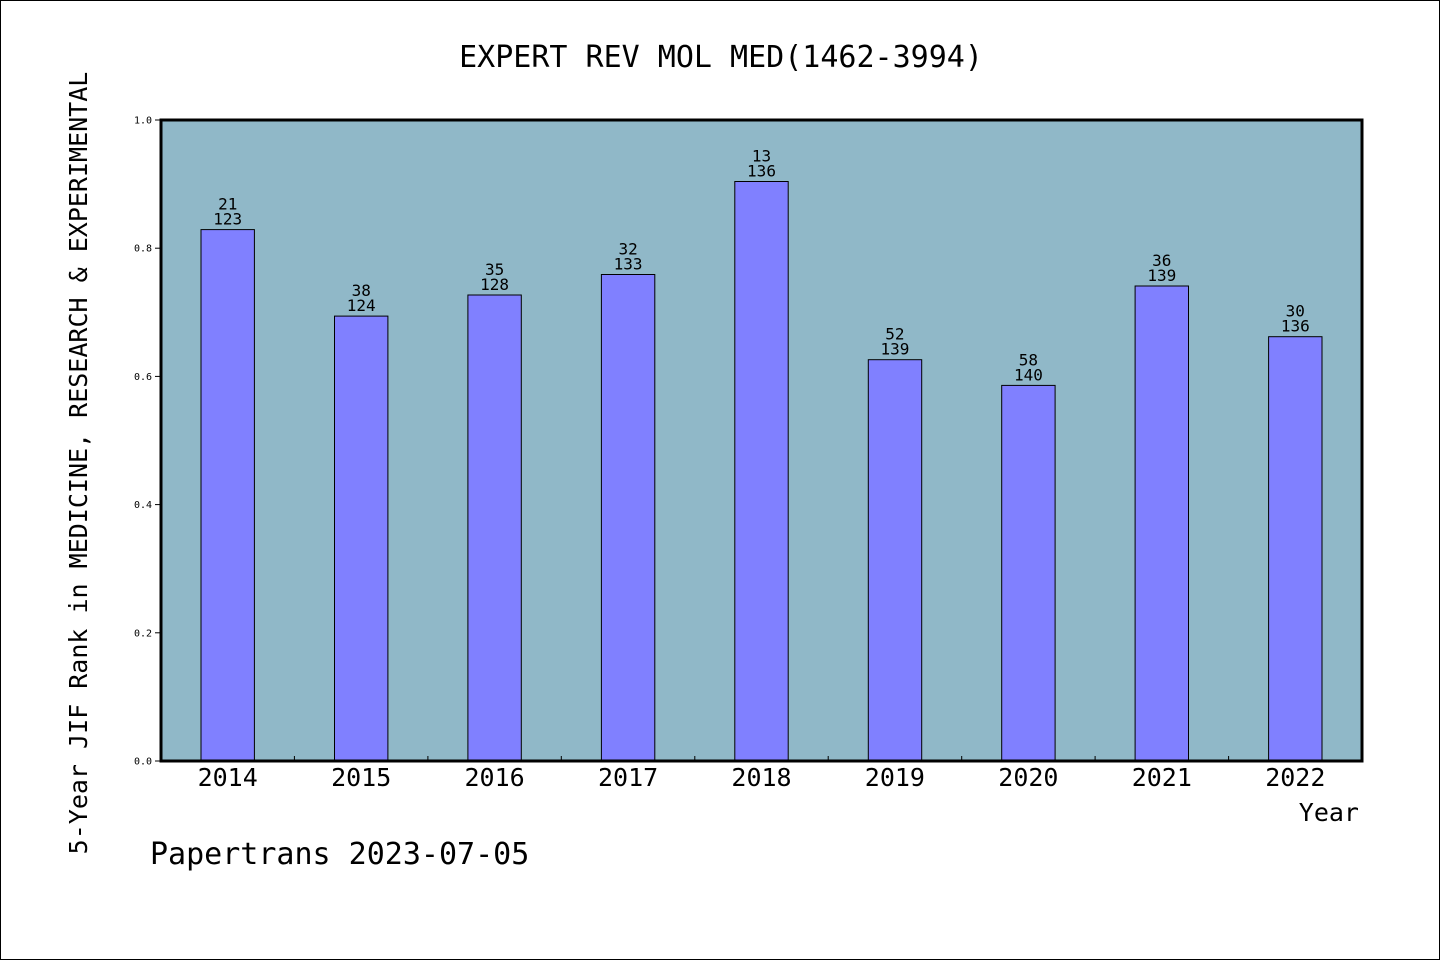 Image resolution: width=1440 pixels, height=960 pixels. Describe the element at coordinates (894, 334) in the screenshot. I see `bar-rank-label: 52` at that location.